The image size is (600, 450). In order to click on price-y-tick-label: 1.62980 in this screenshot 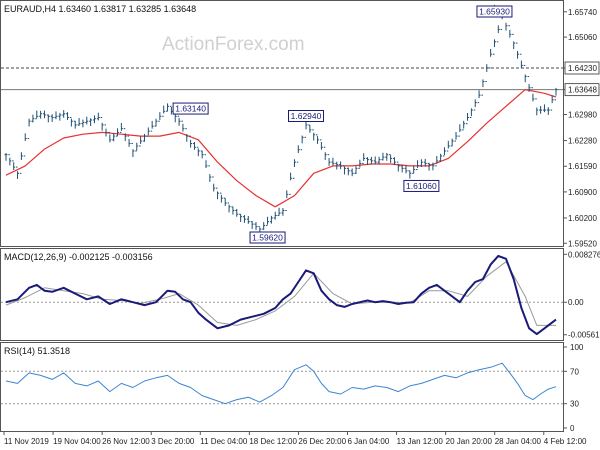, I will do `click(582, 115)`.